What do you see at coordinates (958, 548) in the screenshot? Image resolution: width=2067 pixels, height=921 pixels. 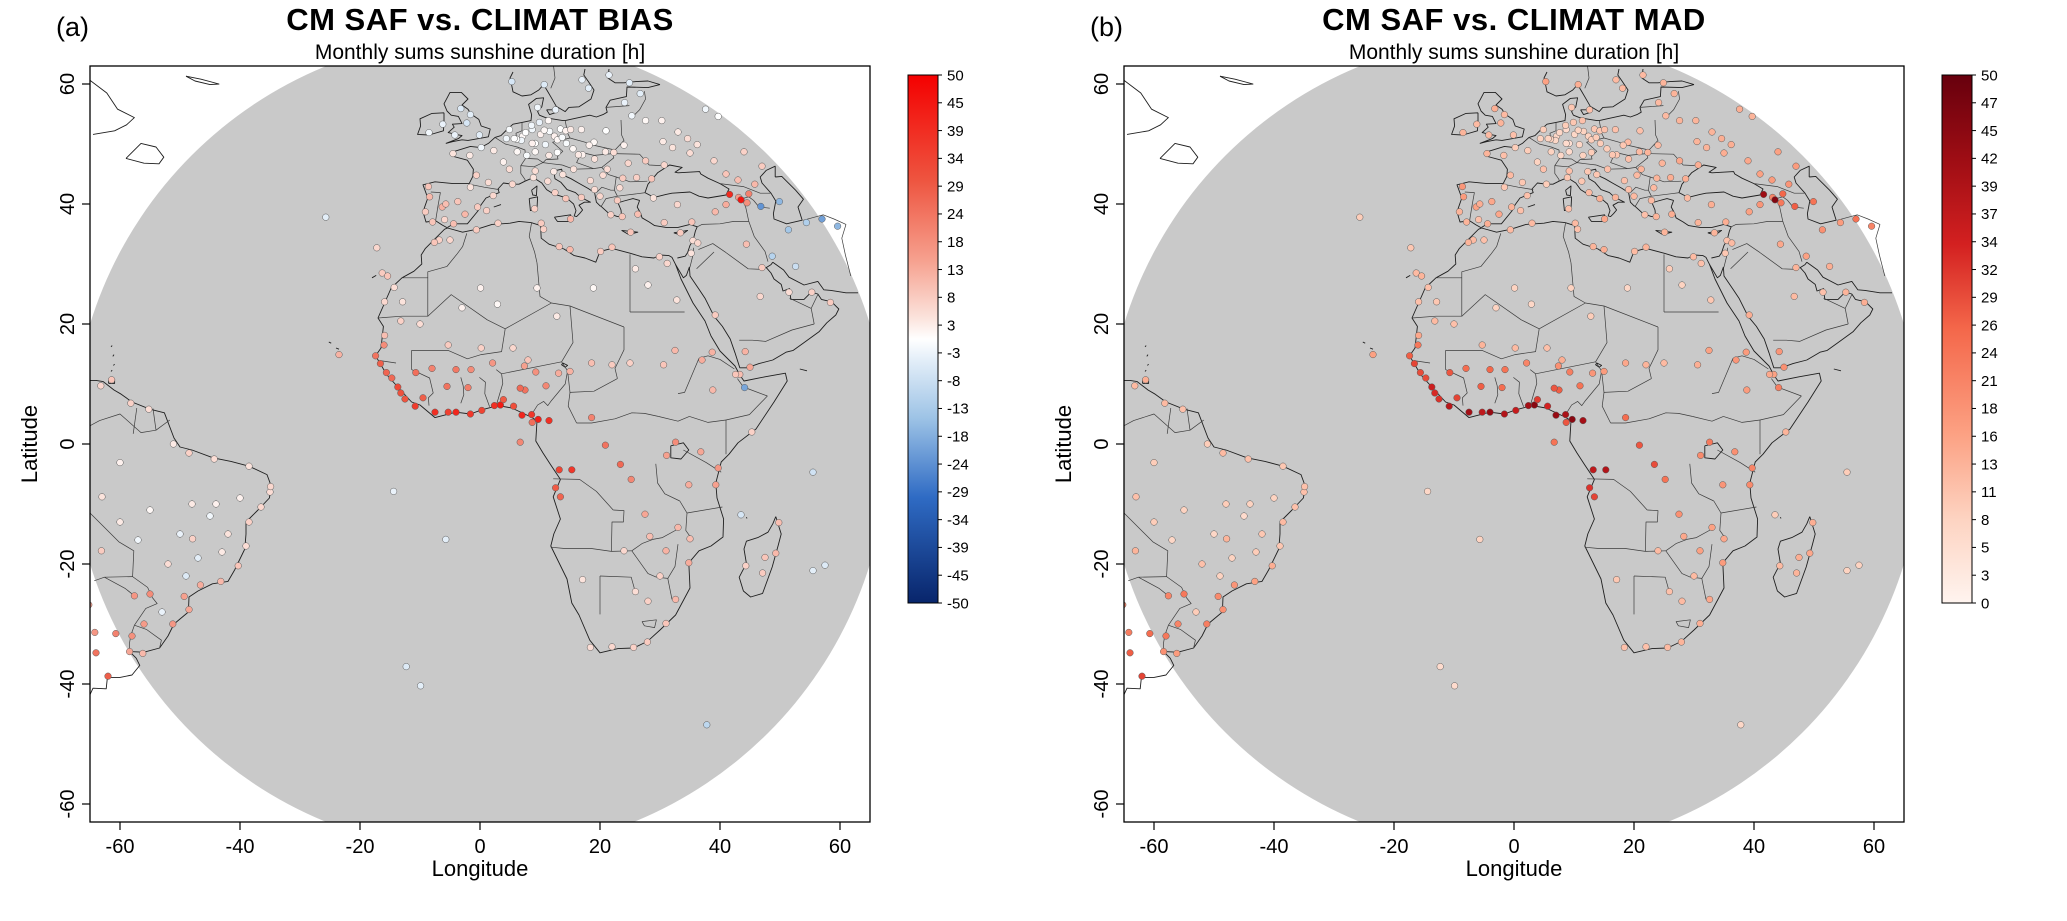 I see `colorbar-tick-label: -39` at bounding box center [958, 548].